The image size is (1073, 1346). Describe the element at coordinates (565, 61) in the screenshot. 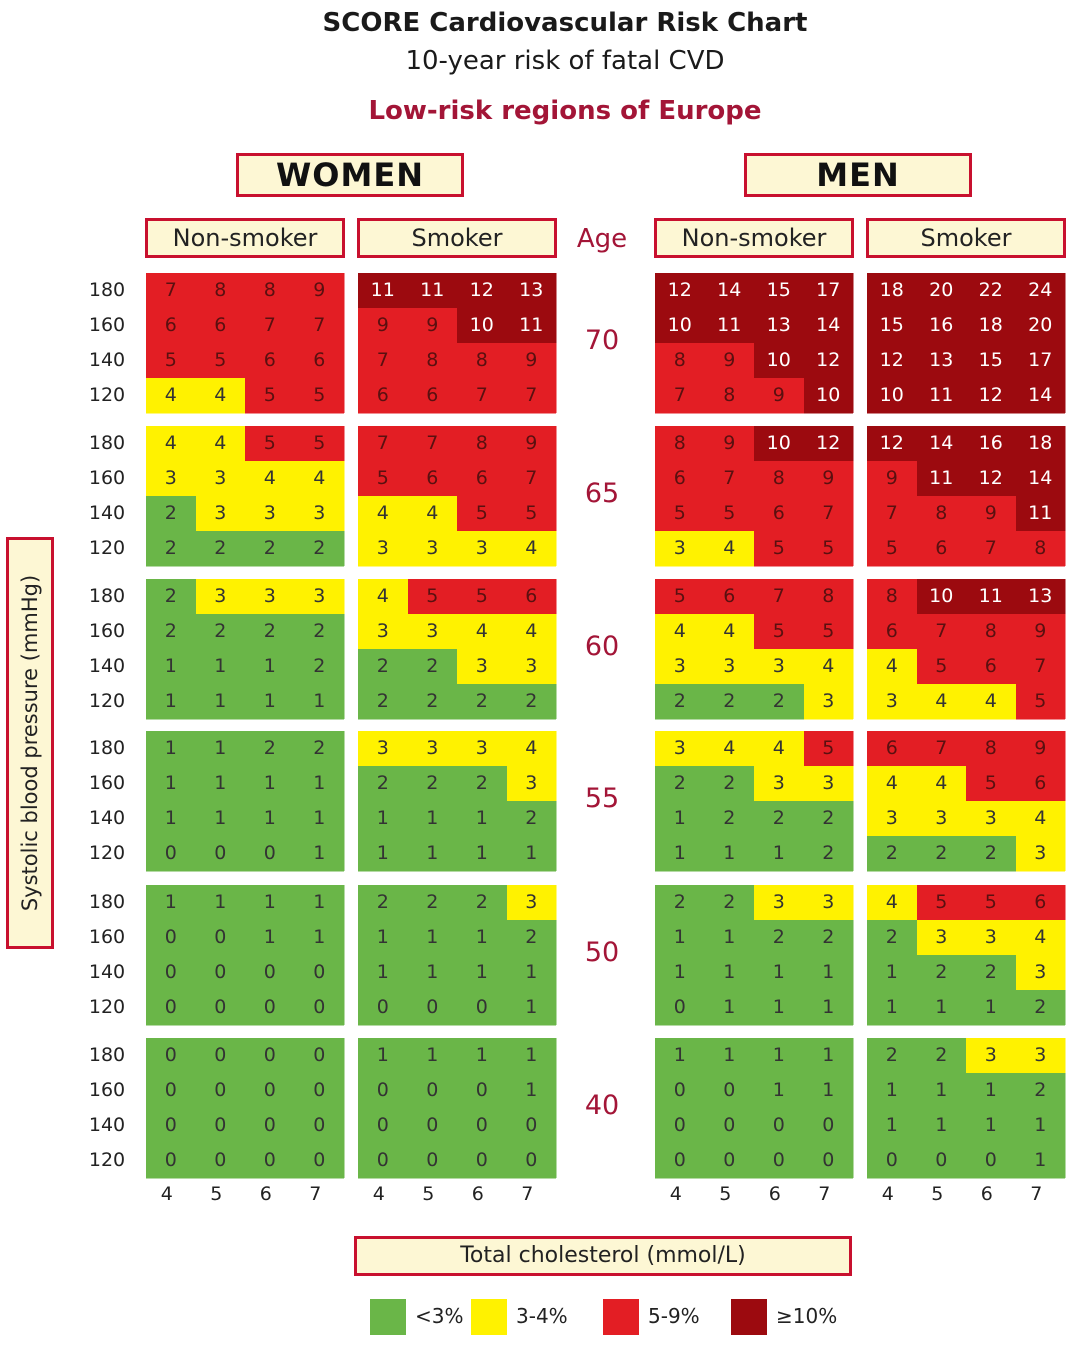

I see `chart-subtitle: 10-year risk of fatal CVD` at that location.